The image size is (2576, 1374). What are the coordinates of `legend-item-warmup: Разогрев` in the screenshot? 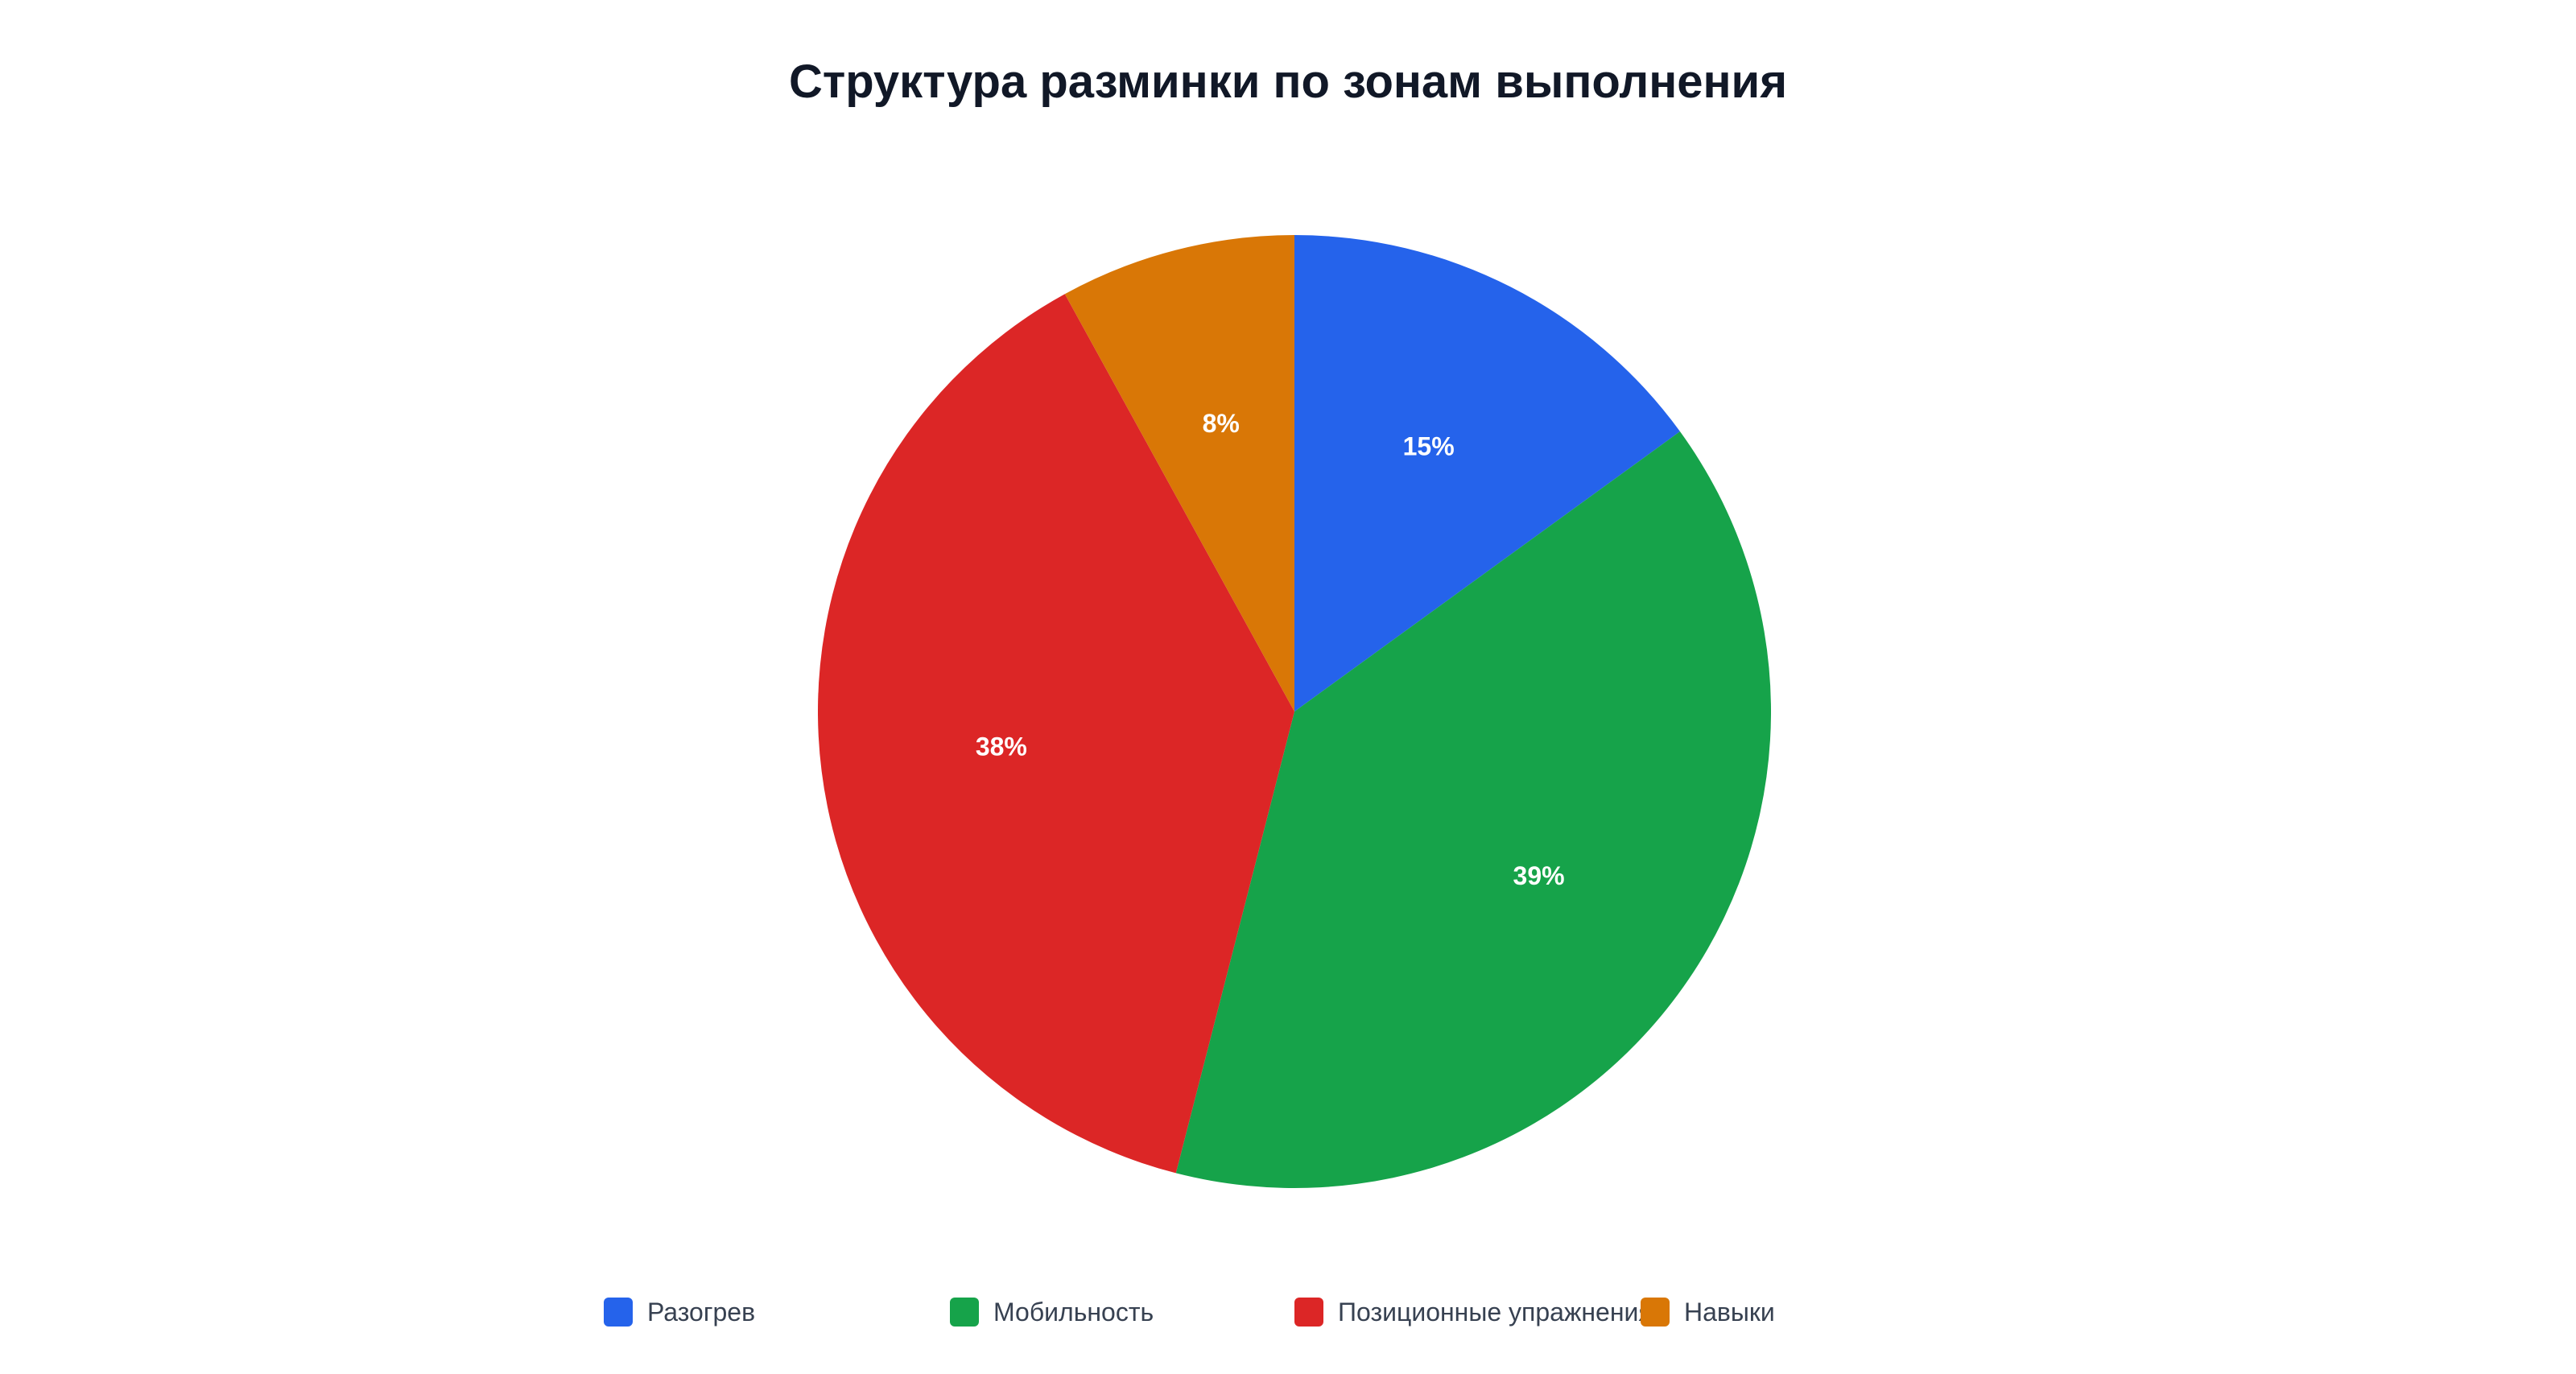 It's located at (679, 1312).